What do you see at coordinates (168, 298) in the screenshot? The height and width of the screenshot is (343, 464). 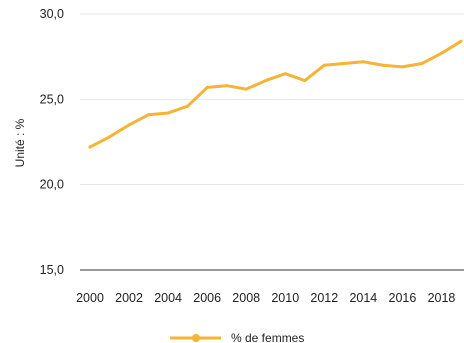 I see `x-tick-label: 2004` at bounding box center [168, 298].